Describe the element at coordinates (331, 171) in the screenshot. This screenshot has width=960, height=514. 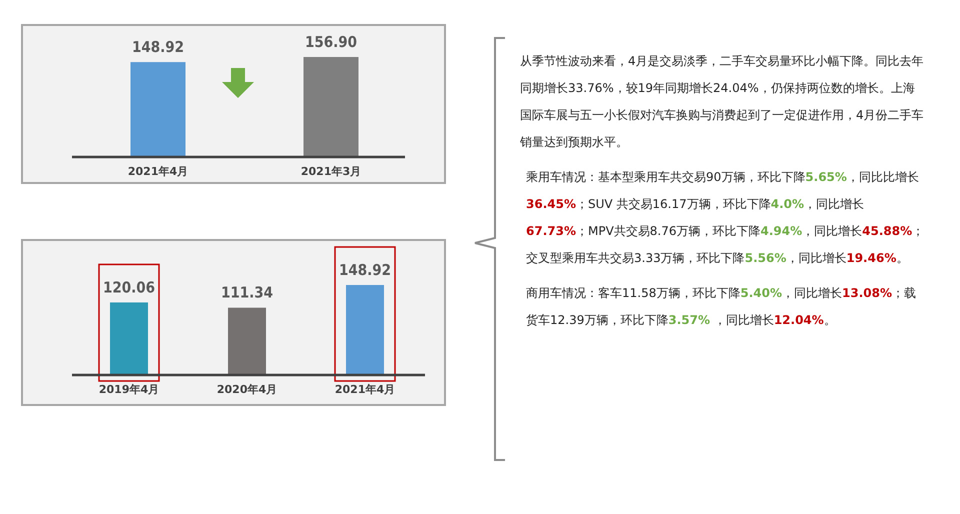
I see `x-tick-label: 2021年3月` at that location.